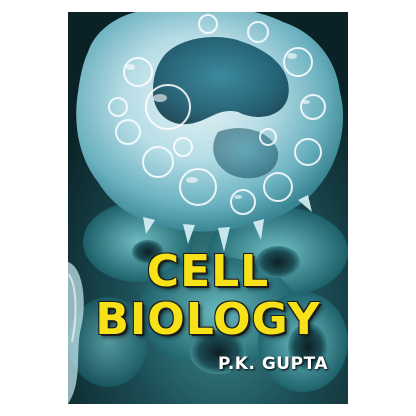  Describe the element at coordinates (273, 364) in the screenshot. I see `book-author: P.K. GUPTA` at that location.